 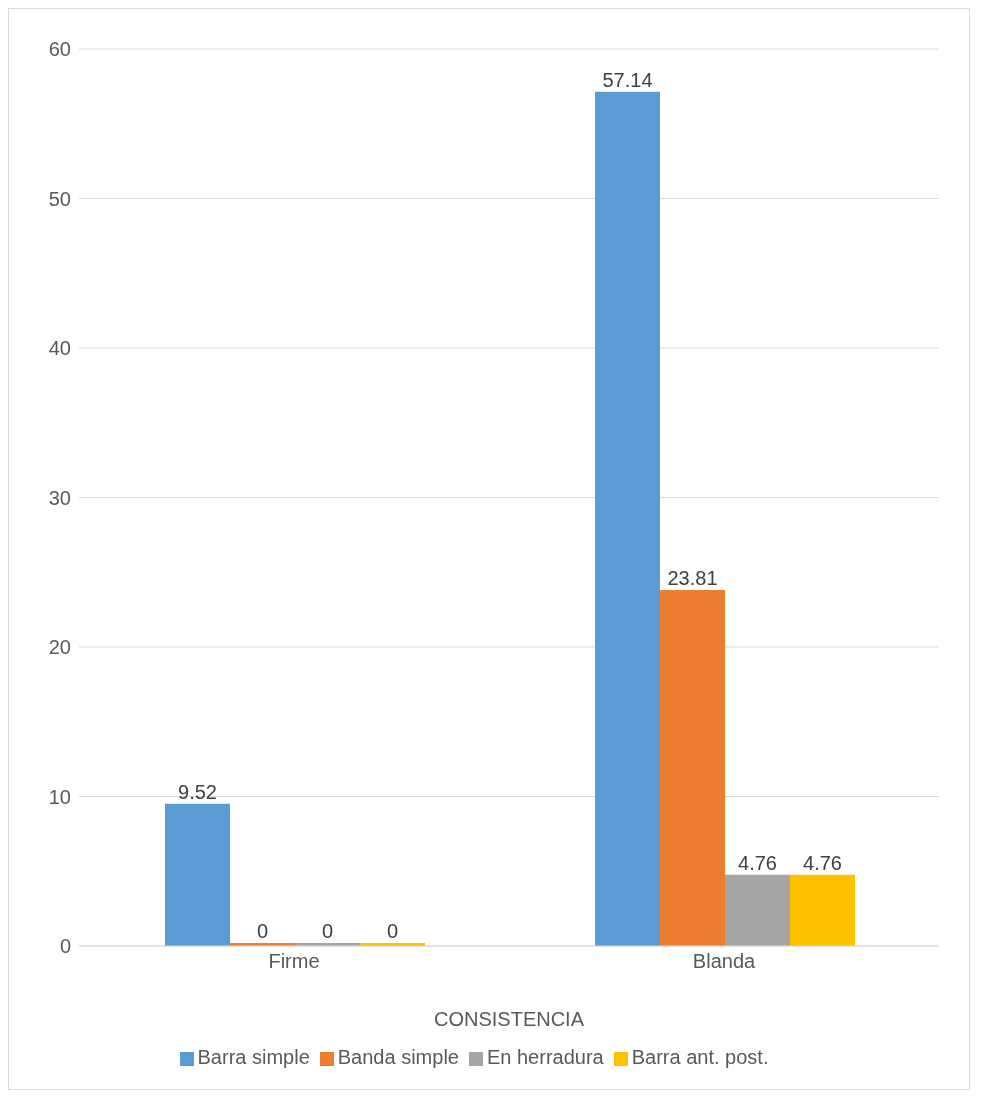 I want to click on y-tick-label: 30, so click(x=59, y=497).